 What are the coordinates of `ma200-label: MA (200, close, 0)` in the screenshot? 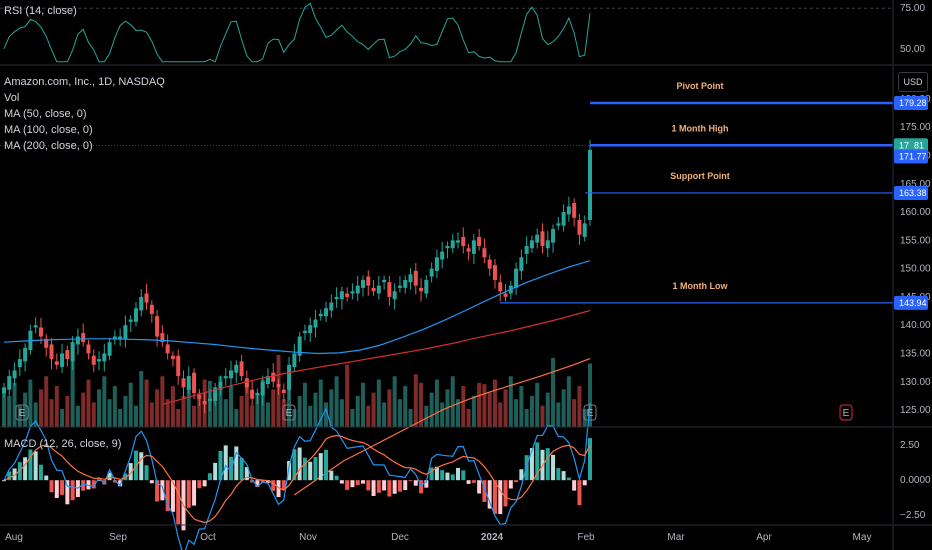 It's located at (48, 146).